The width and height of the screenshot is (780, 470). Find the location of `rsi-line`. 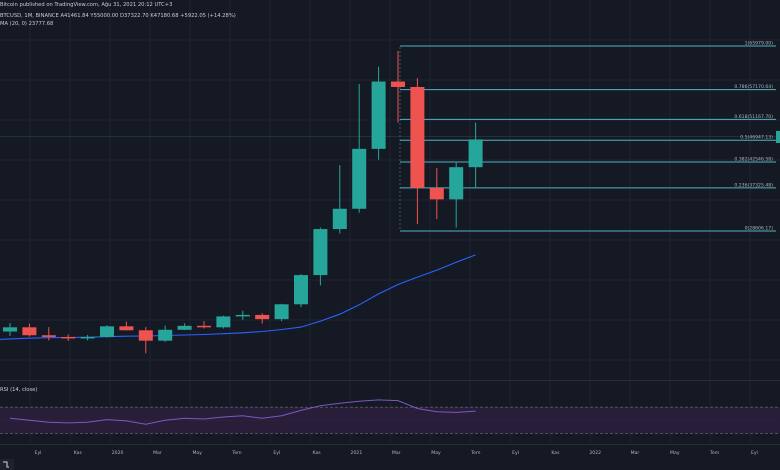

rsi-line is located at coordinates (242, 412).